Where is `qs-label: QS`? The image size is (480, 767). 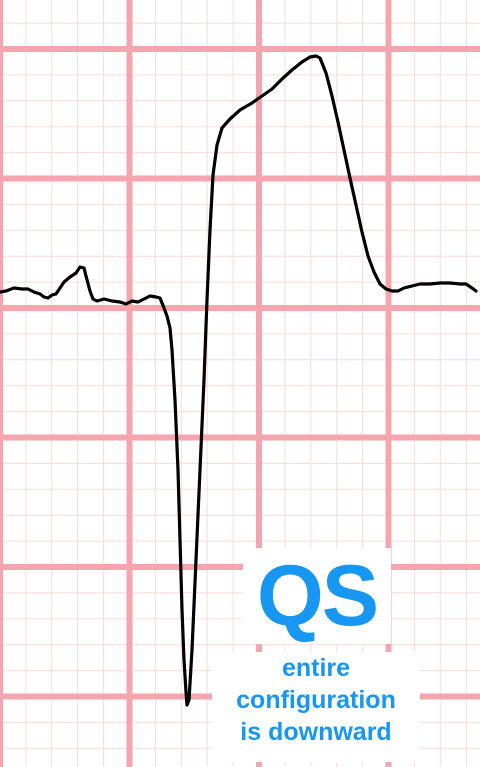
qs-label: QS is located at coordinates (317, 596).